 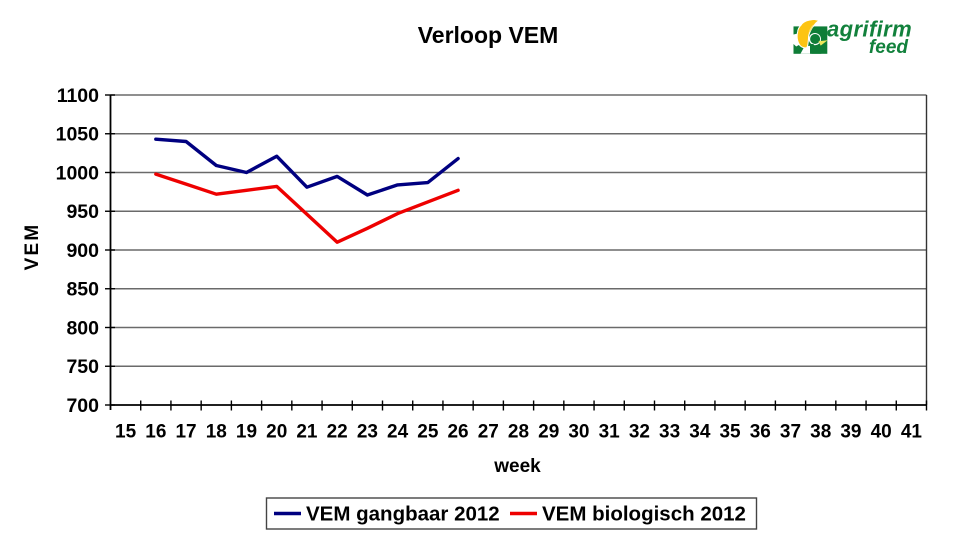 I want to click on svg-text: 40, so click(x=881, y=432).